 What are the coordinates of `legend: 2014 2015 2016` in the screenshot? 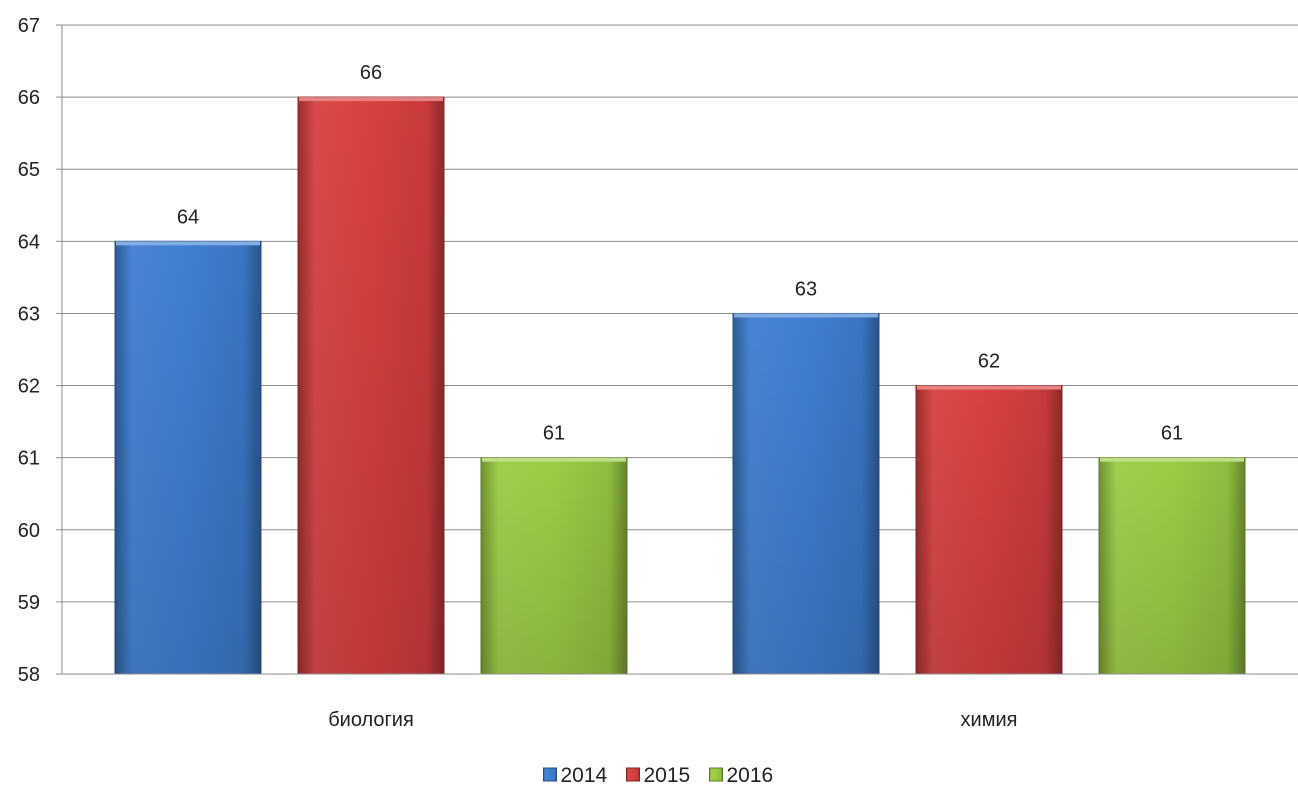 It's located at (658, 775).